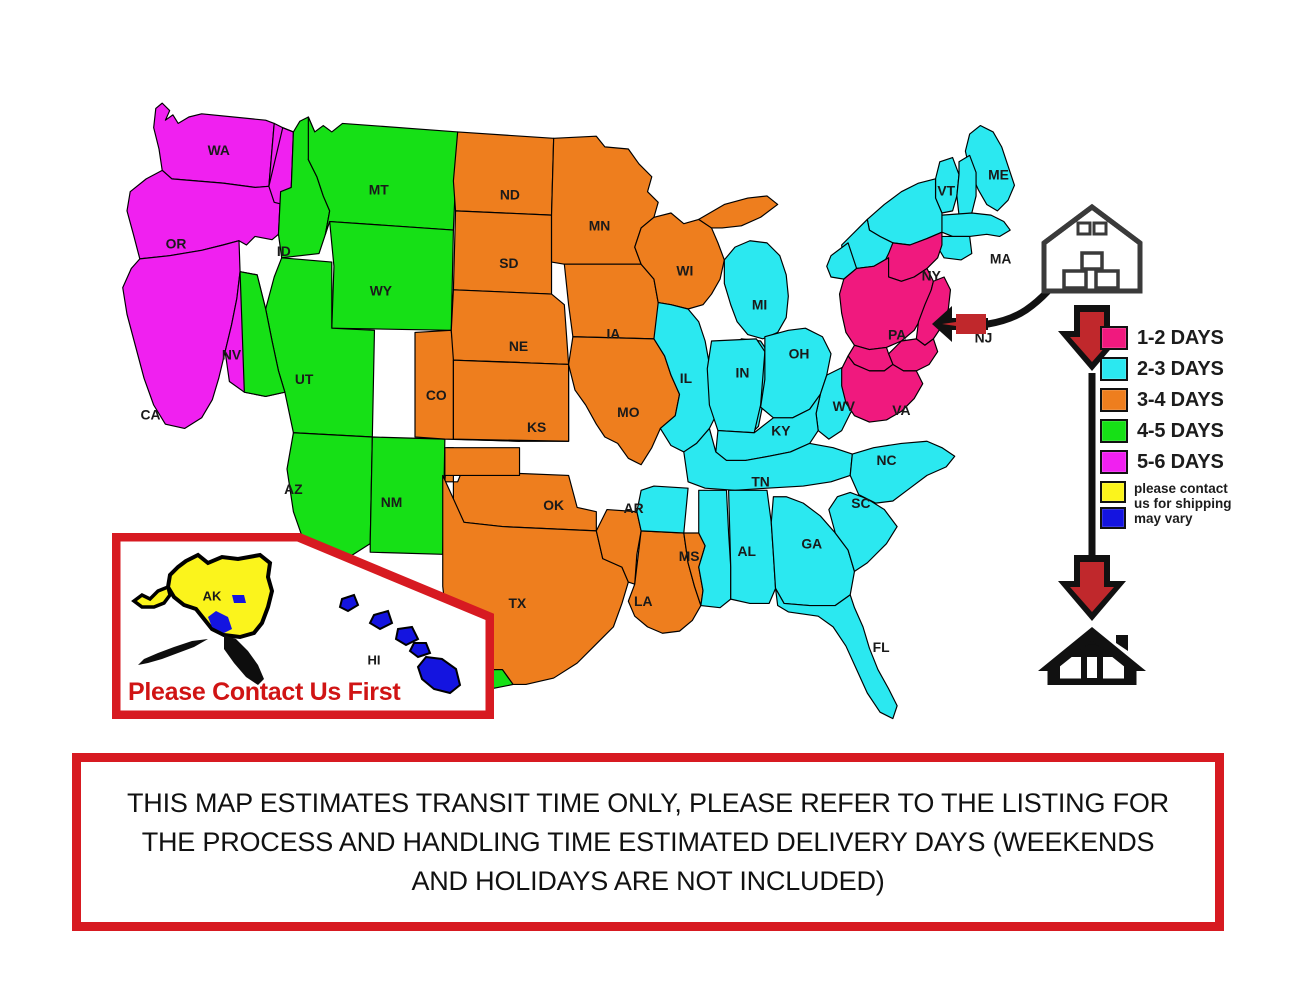 Image resolution: width=1300 pixels, height=1000 pixels. I want to click on state-label-GA: GA, so click(811, 543).